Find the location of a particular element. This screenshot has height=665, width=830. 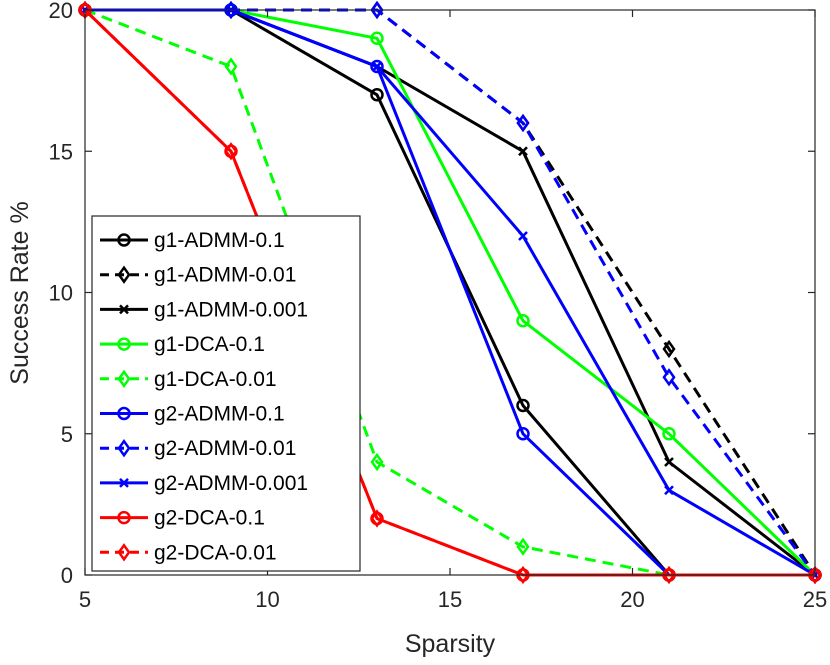

legend-label: g2-DCA-0.01 is located at coordinates (215, 552).